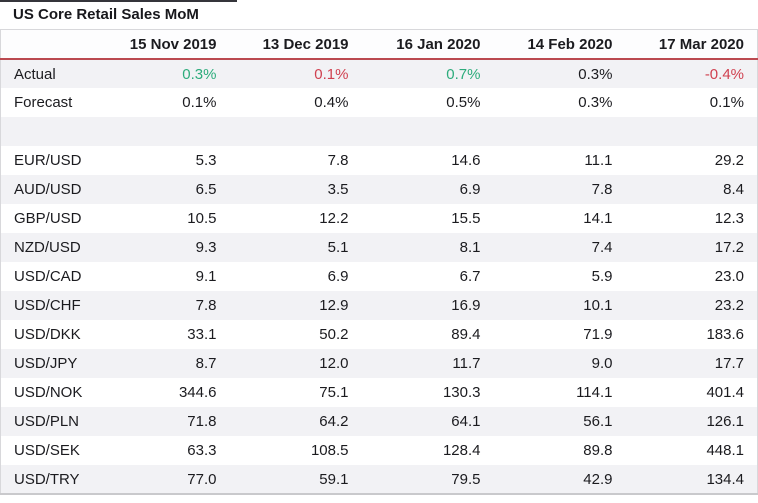 This screenshot has height=503, width=758. What do you see at coordinates (118, 1) in the screenshot?
I see `top-edge-line` at bounding box center [118, 1].